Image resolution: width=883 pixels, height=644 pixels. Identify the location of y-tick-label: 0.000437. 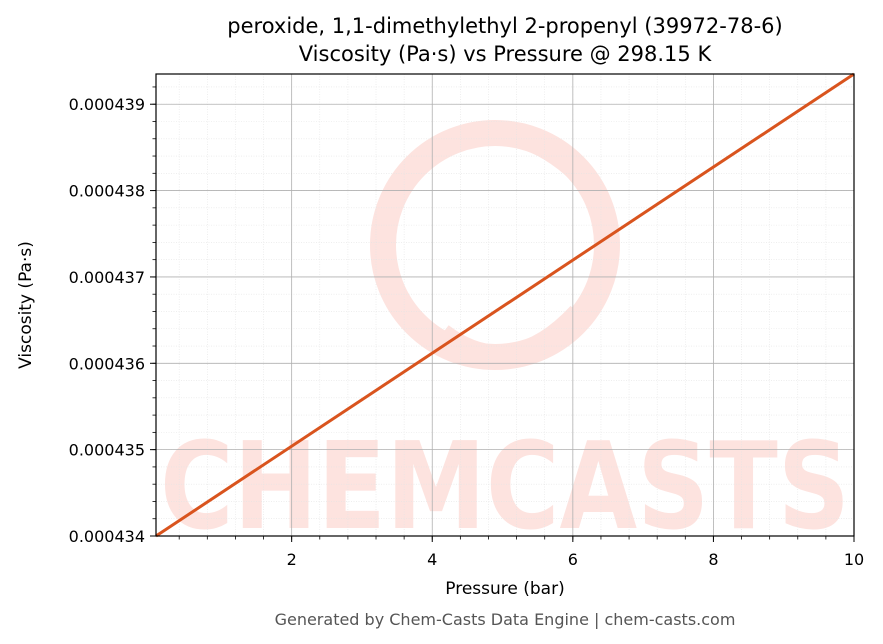
(107, 277).